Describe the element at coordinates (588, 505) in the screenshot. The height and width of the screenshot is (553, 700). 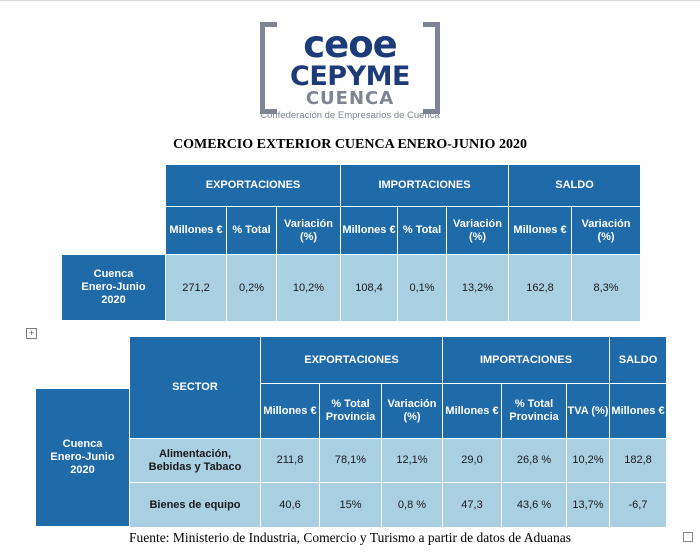
I see `t2-row2-tva: 13,7%` at that location.